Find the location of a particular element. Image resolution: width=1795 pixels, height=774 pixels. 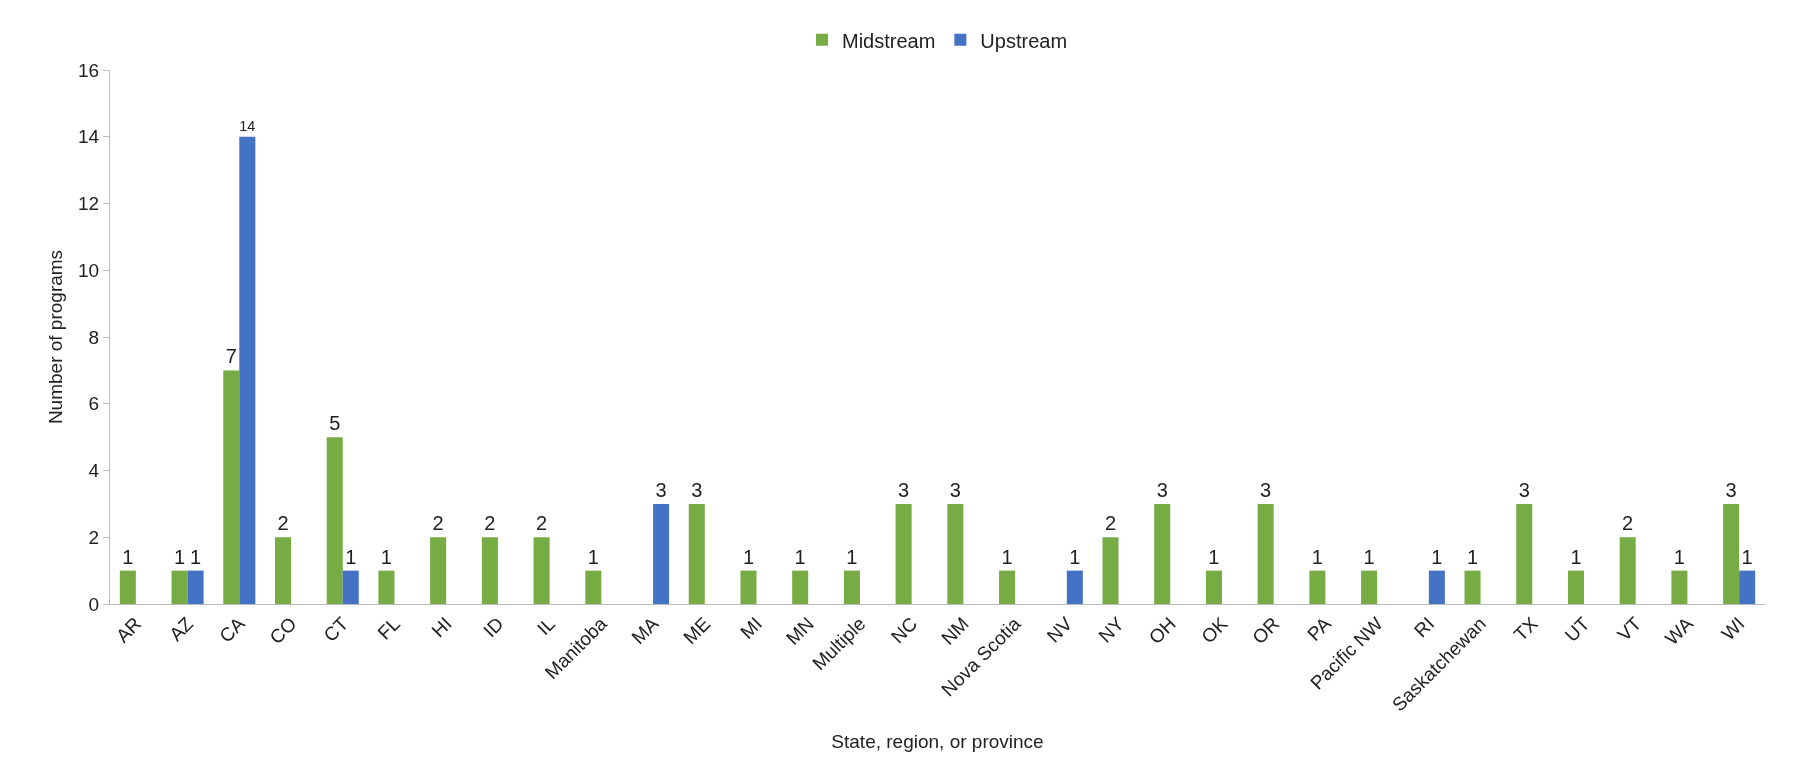

x-tick-label: NC is located at coordinates (904, 630).